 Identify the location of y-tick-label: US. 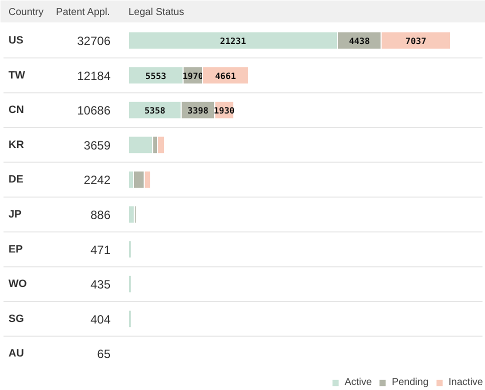
(16, 40).